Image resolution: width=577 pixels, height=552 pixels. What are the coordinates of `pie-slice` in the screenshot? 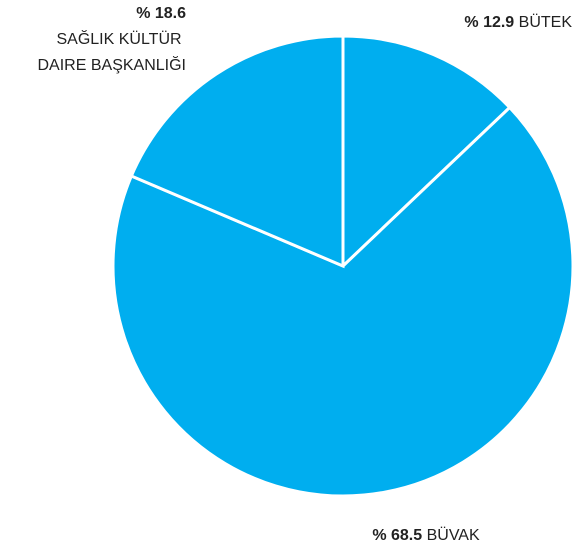 It's located at (426, 152).